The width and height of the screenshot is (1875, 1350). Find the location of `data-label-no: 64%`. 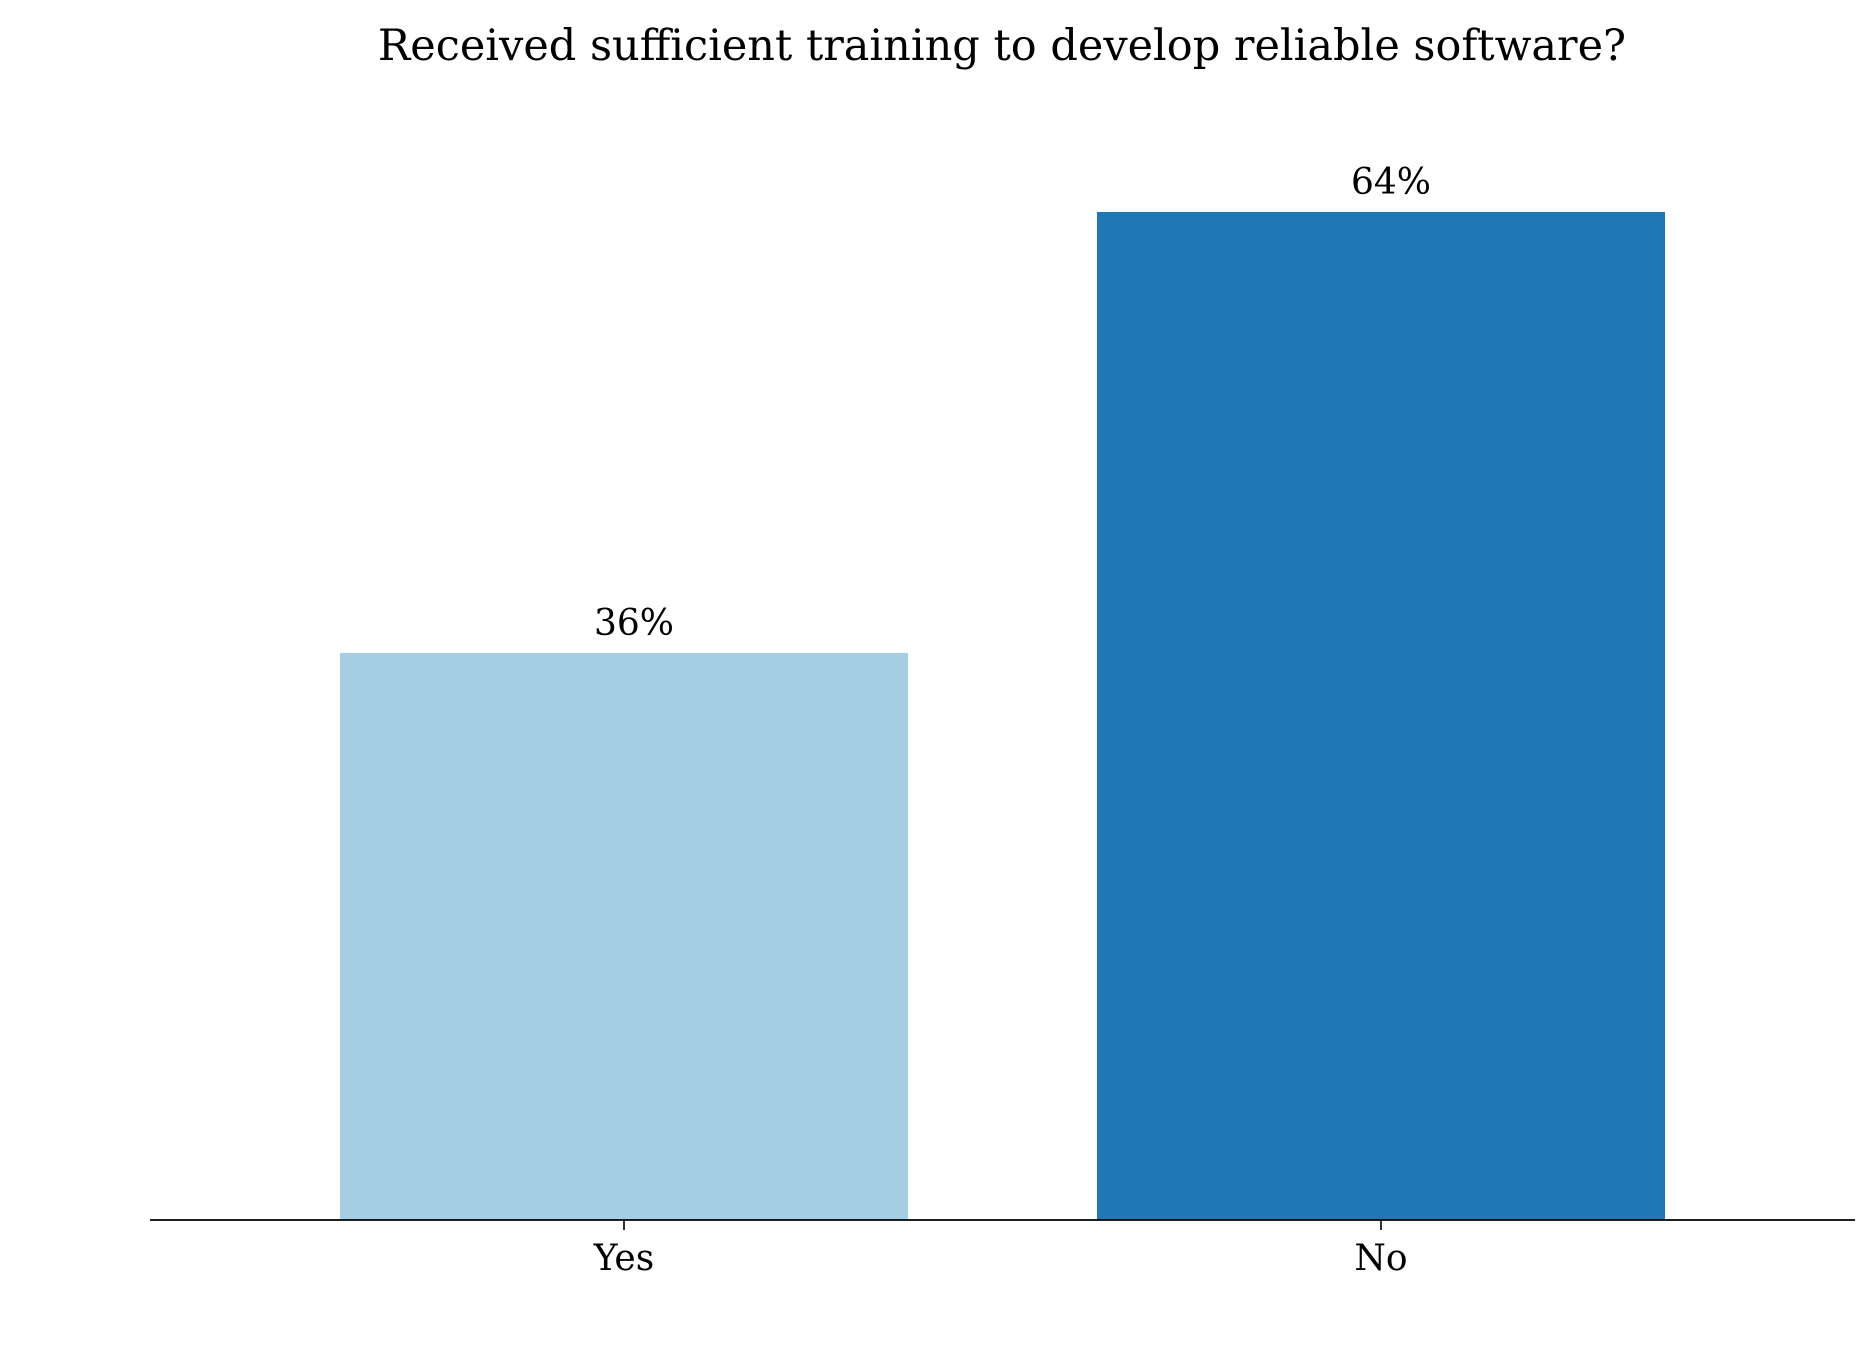

data-label-no: 64% is located at coordinates (1391, 182).